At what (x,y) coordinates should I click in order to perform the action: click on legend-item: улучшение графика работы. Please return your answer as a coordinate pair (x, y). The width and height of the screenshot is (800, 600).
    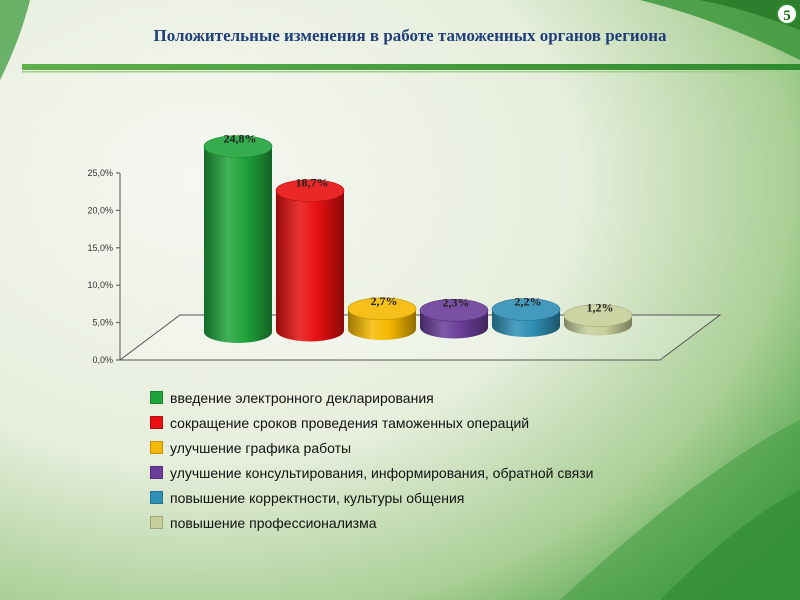
    Looking at the image, I should click on (372, 447).